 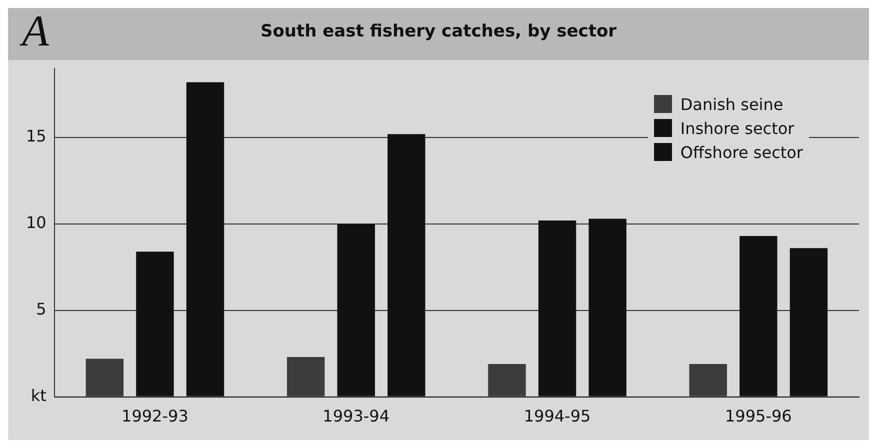 What do you see at coordinates (155, 416) in the screenshot?
I see `x-tick-label: 1992-93` at bounding box center [155, 416].